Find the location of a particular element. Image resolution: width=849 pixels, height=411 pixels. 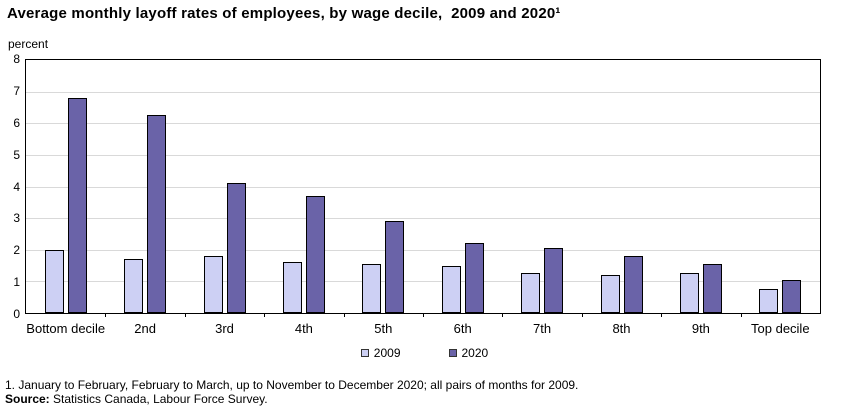

x-tick-label-8th: 8th is located at coordinates (621, 328).